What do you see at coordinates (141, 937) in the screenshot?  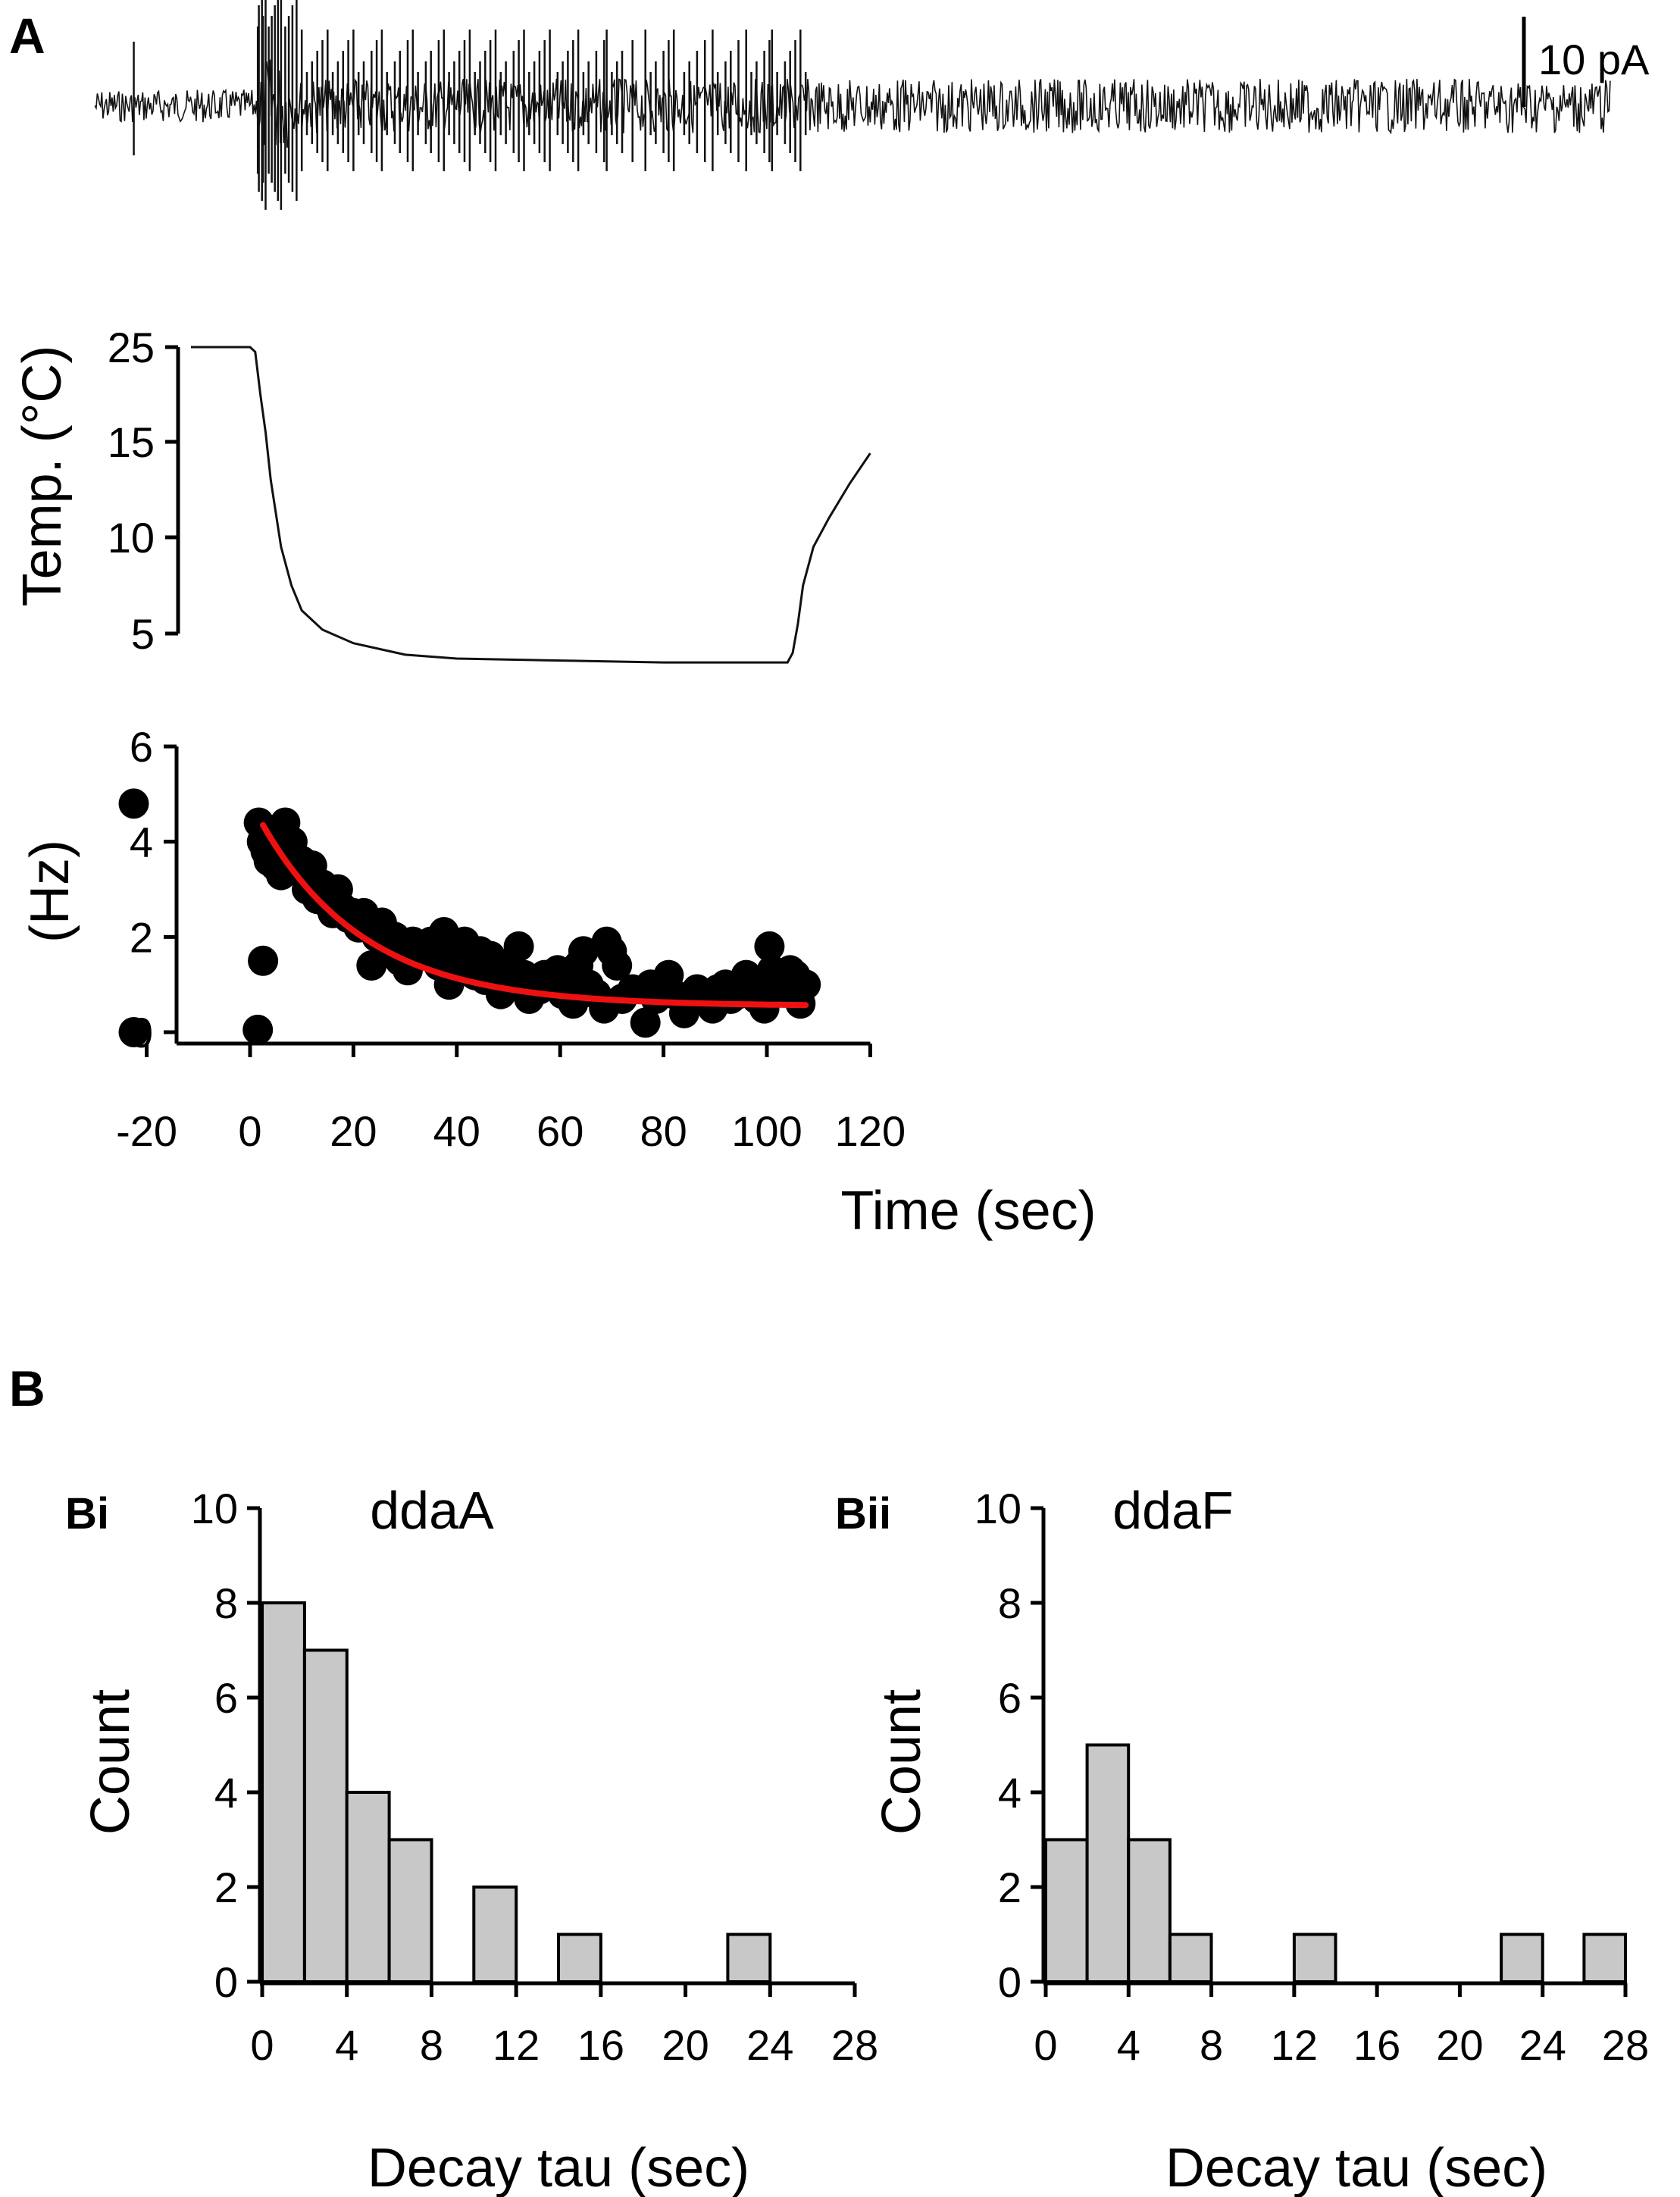 I see `freq-y-tick-label: 2` at bounding box center [141, 937].